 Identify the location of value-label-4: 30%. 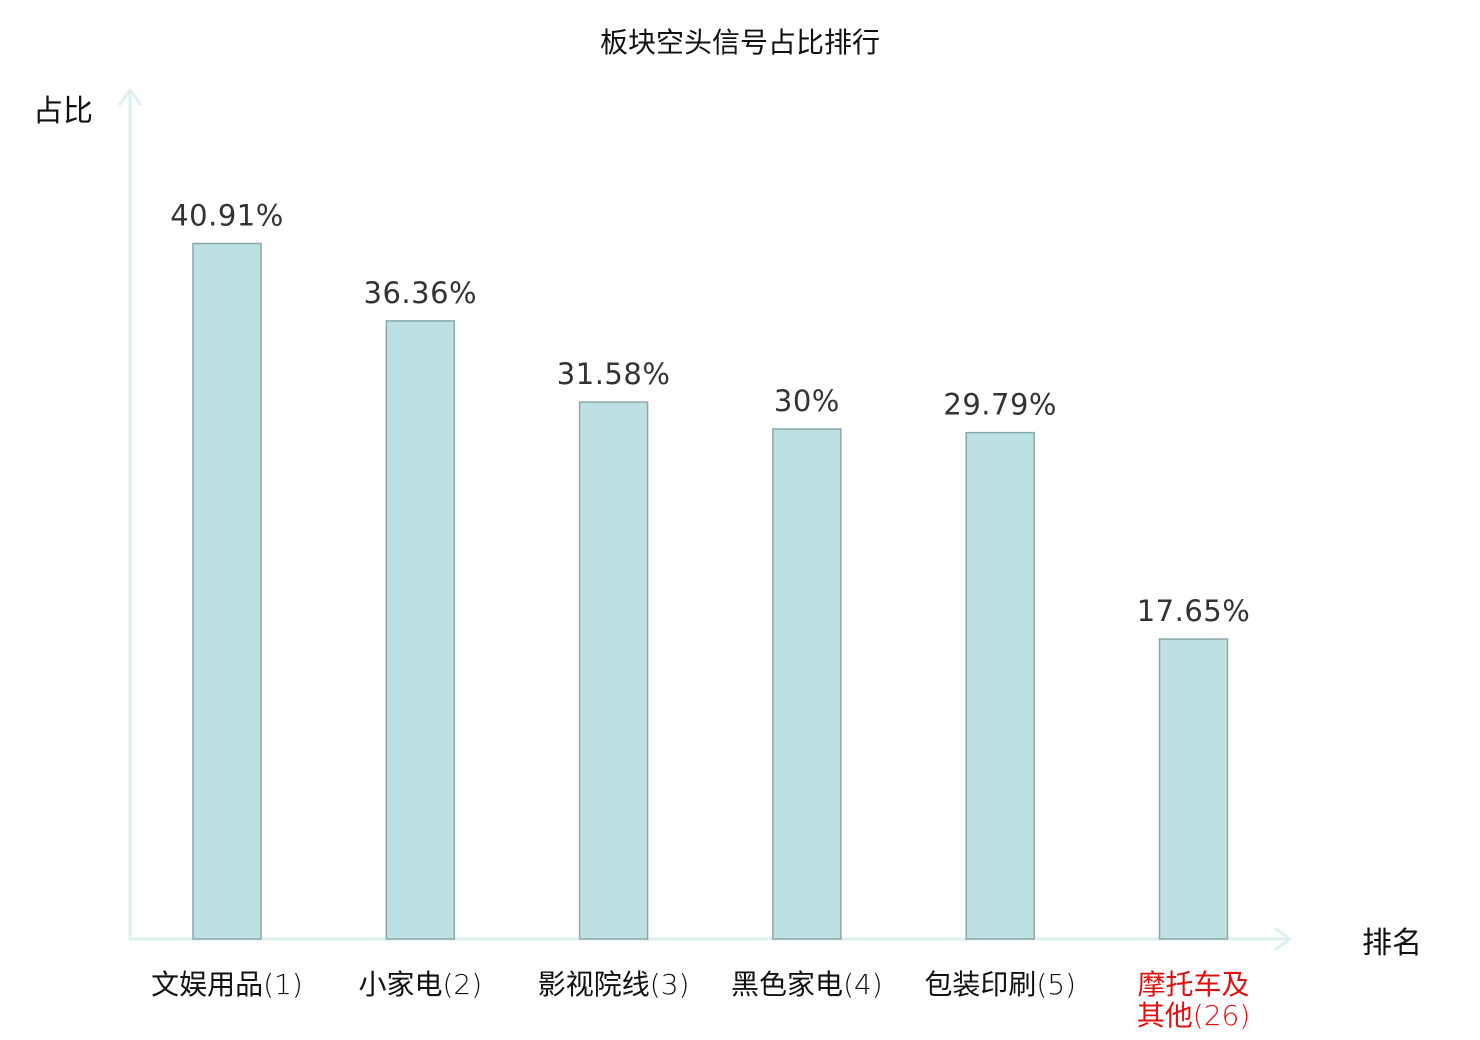
(807, 401).